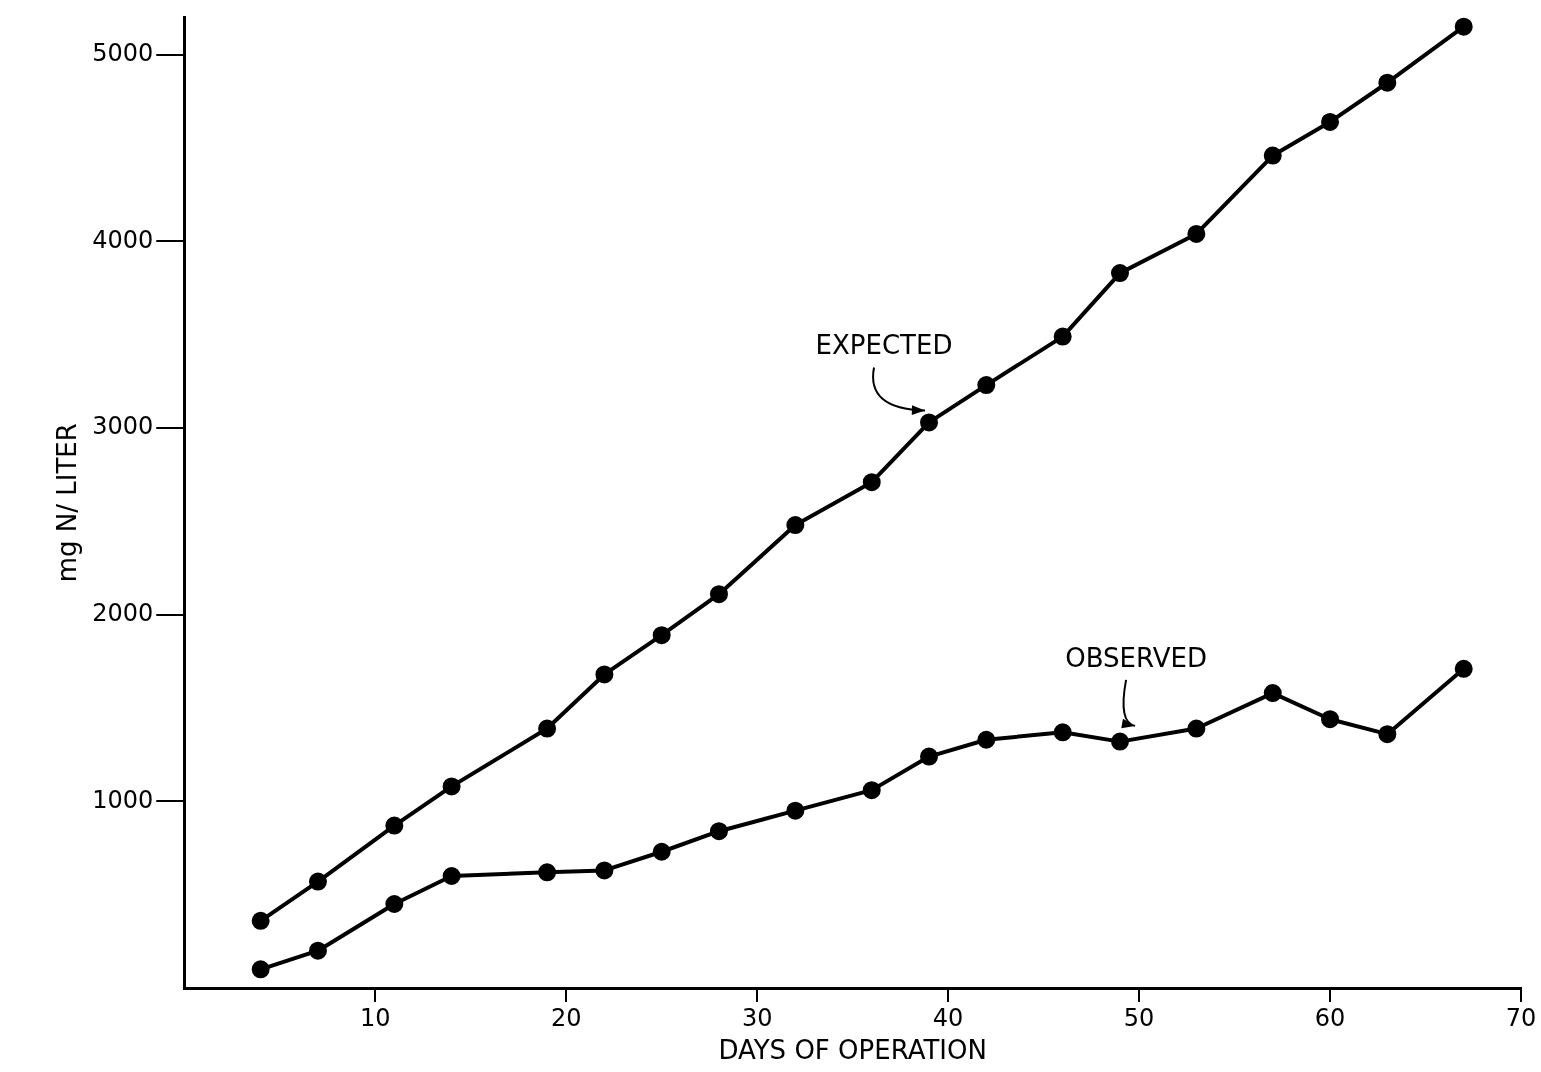 The height and width of the screenshot is (1072, 1541). I want to click on y-tick-label: 5000, so click(123, 52).